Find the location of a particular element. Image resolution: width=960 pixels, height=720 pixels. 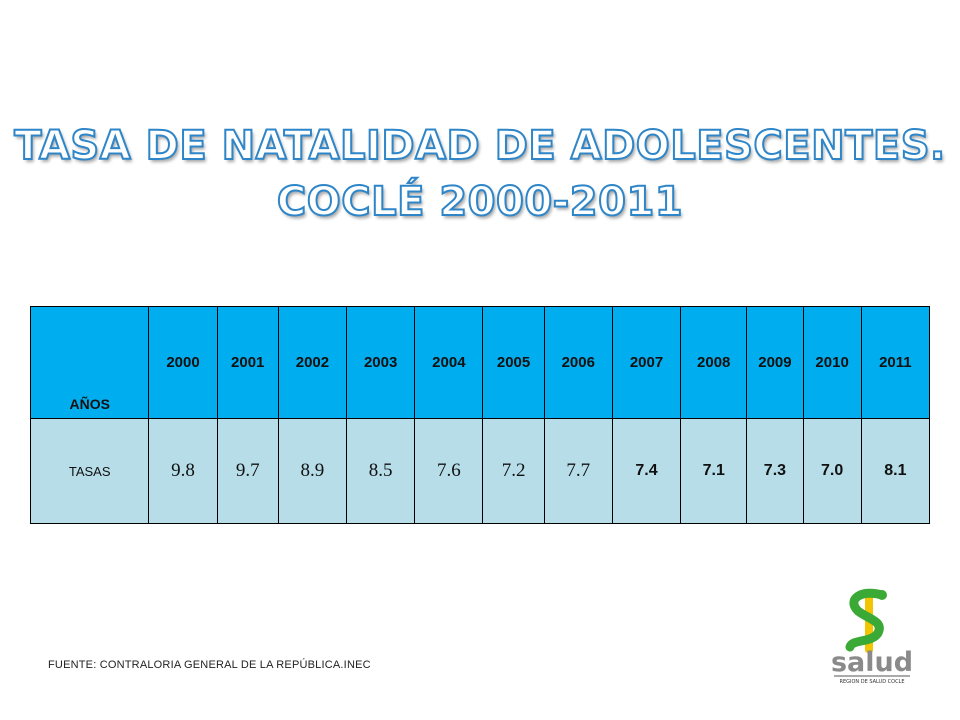

rate-cell: 7.1 is located at coordinates (714, 471).